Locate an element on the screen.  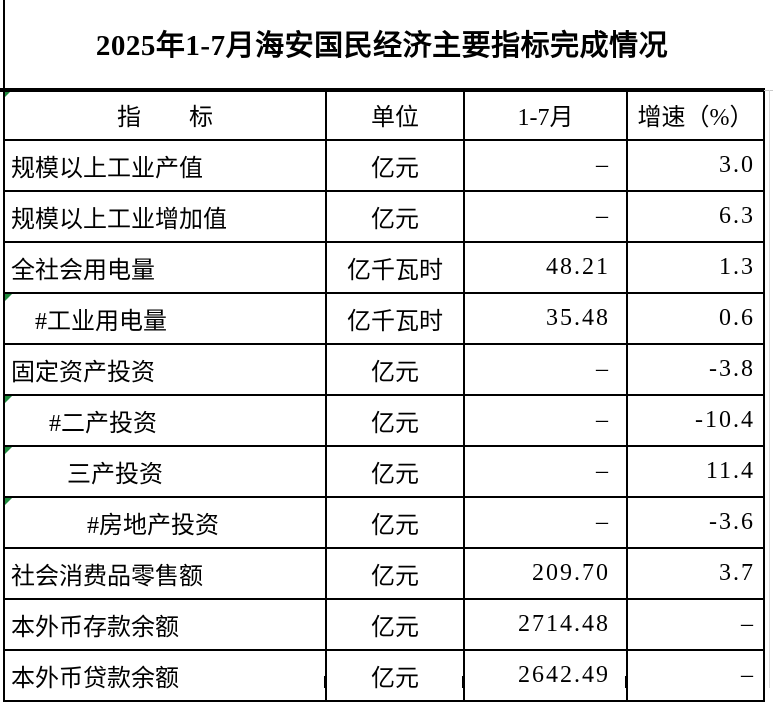
column-header-label: 1-7月 is located at coordinates (545, 118).